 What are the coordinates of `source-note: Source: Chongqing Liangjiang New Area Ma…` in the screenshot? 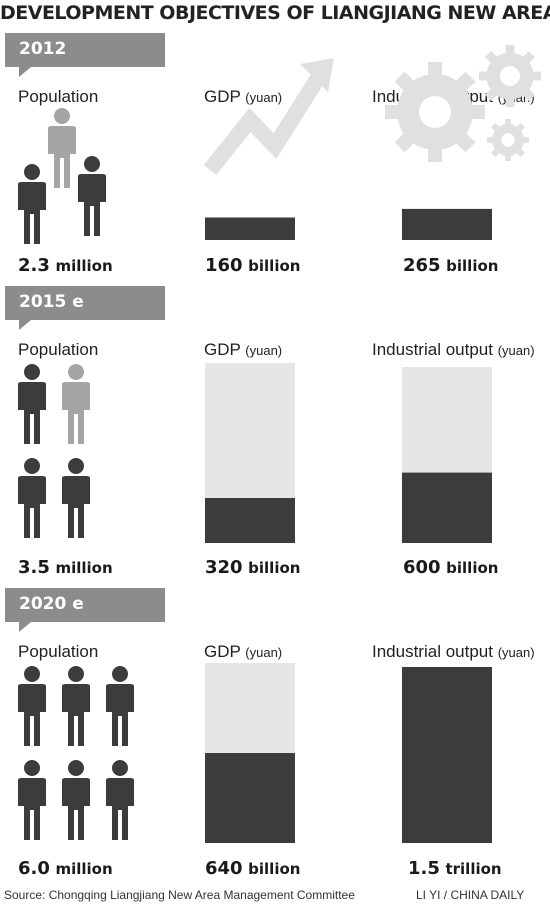 It's located at (179, 895).